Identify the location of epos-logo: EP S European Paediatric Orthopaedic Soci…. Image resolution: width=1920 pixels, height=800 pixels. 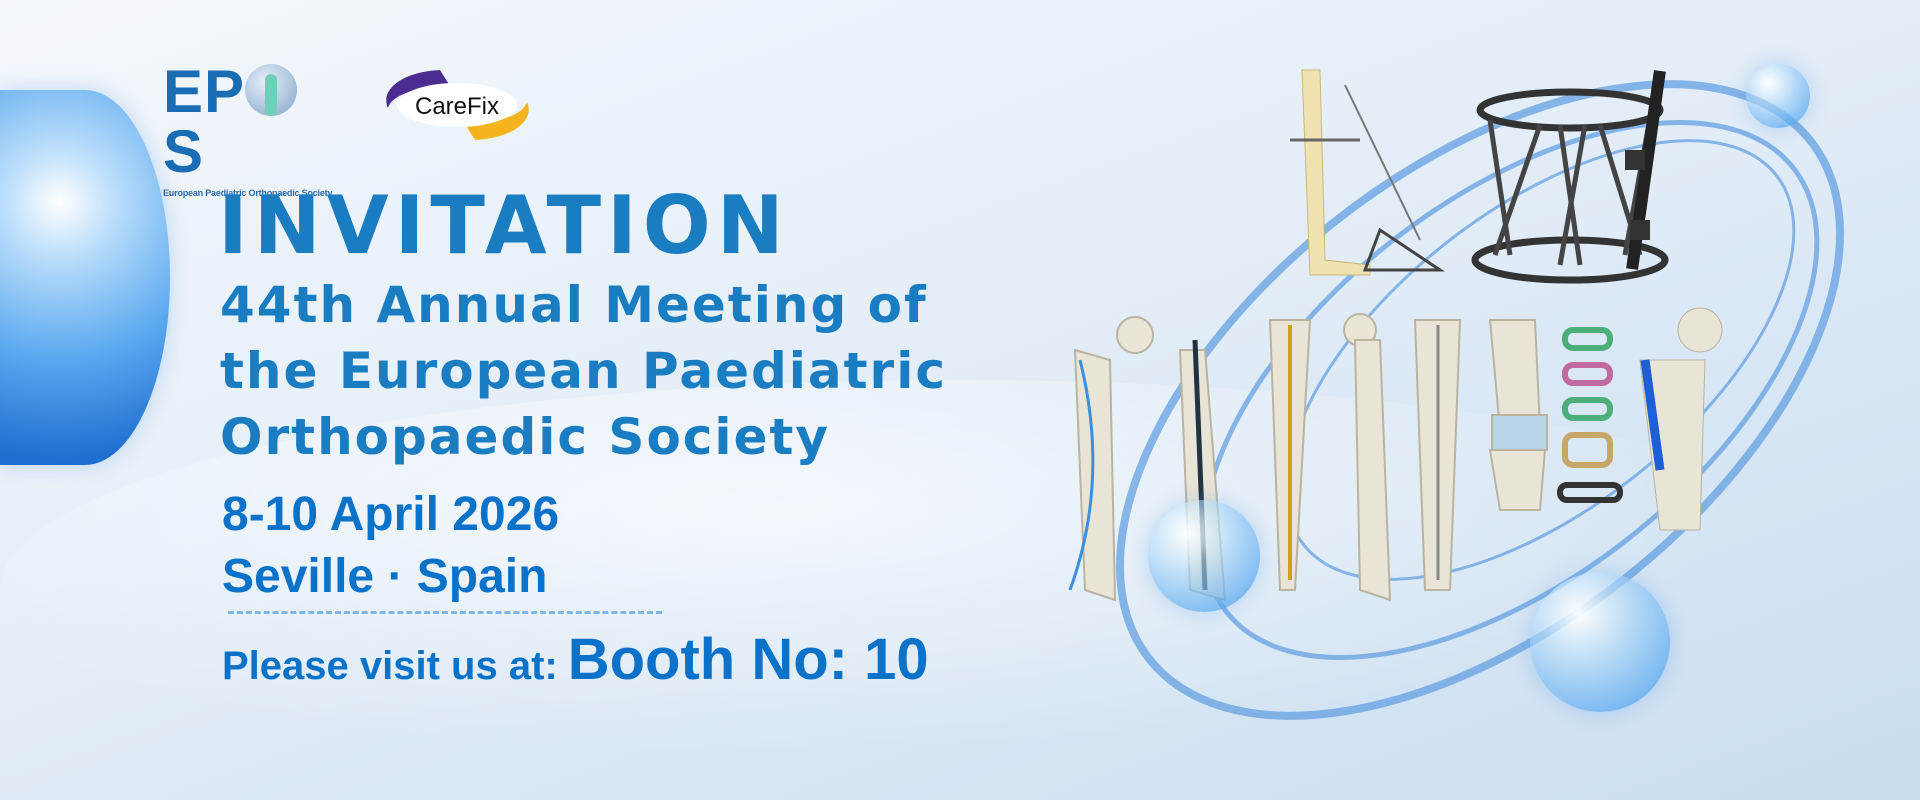
(250, 130).